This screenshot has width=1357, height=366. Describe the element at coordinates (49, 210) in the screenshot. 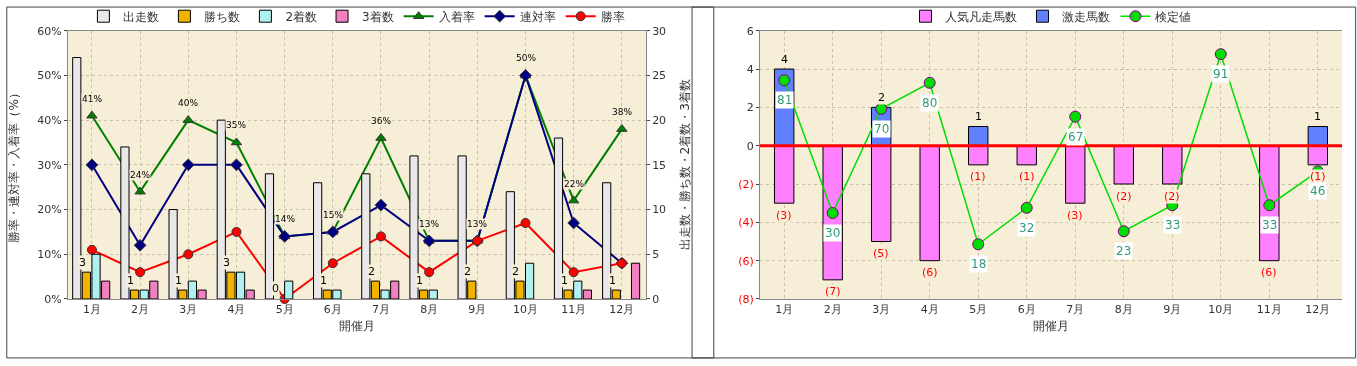

I see `y-tick-label: 20%` at that location.